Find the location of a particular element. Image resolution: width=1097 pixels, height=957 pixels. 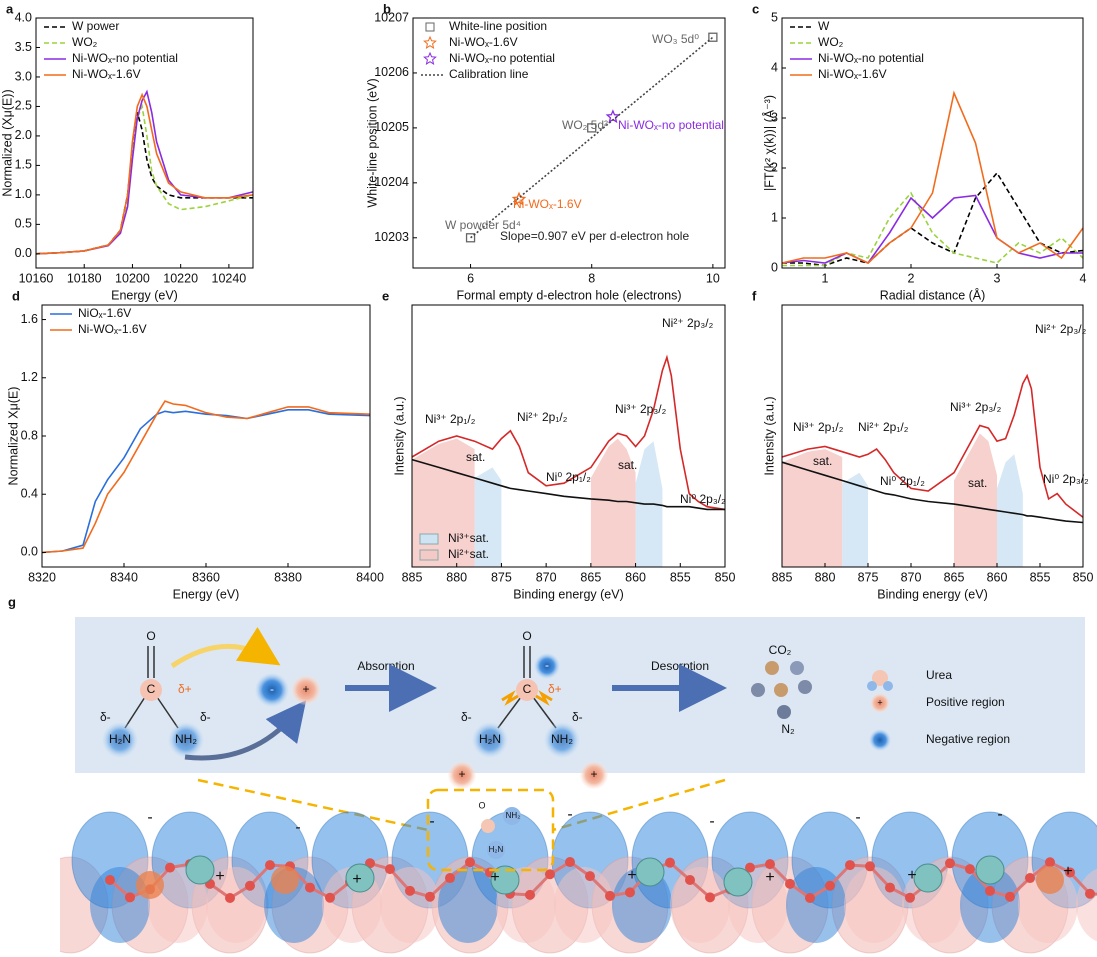

annotation: Ni²⁺ 2p₃/₂ is located at coordinates (1061, 329).